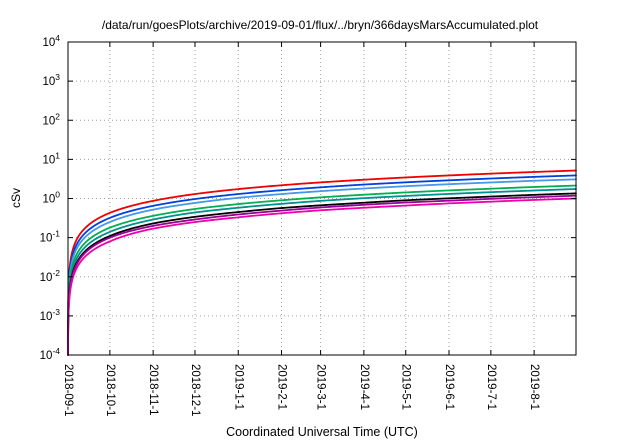 This screenshot has width=640, height=448. I want to click on x-tick-label: 2019-7-1, so click(491, 387).